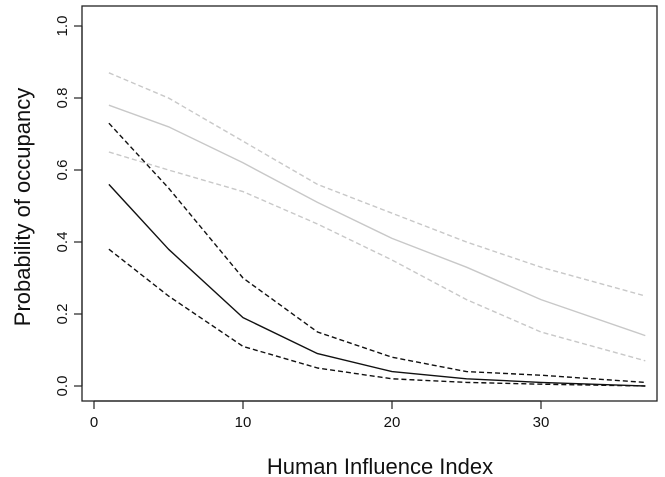 This screenshot has width=665, height=477. What do you see at coordinates (380, 465) in the screenshot?
I see `x-axis-title: Human Influence Index` at bounding box center [380, 465].